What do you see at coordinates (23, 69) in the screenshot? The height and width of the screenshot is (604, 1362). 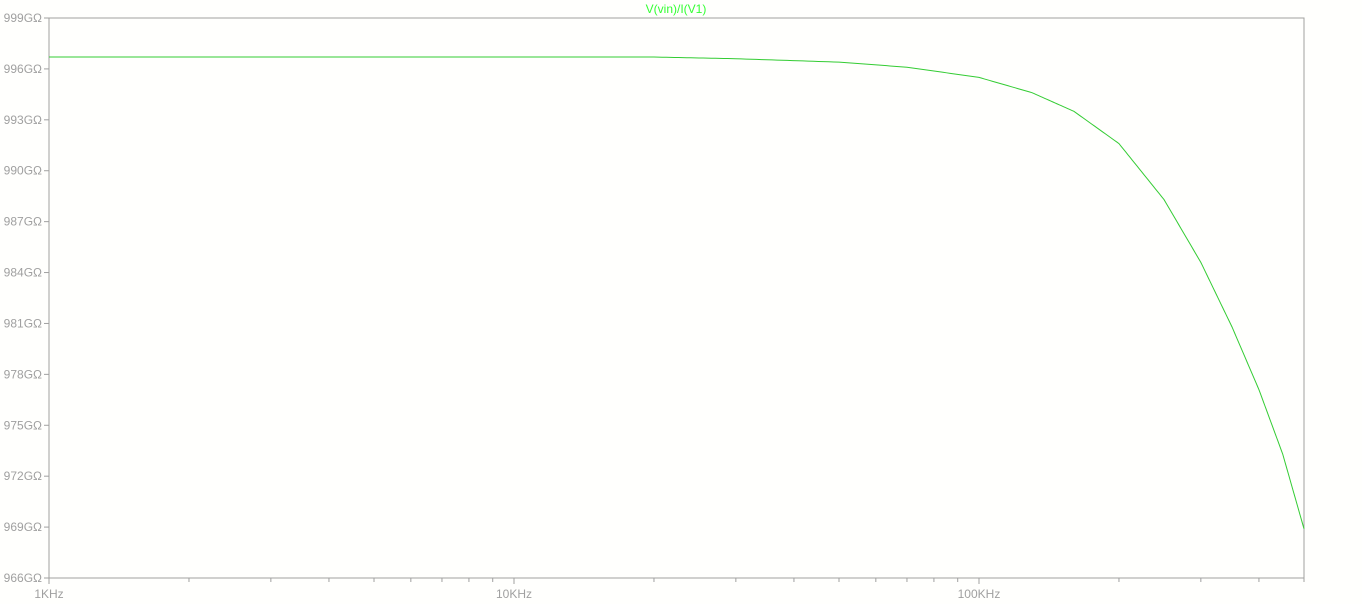 I see `y-tick-label: 996GΩ` at bounding box center [23, 69].